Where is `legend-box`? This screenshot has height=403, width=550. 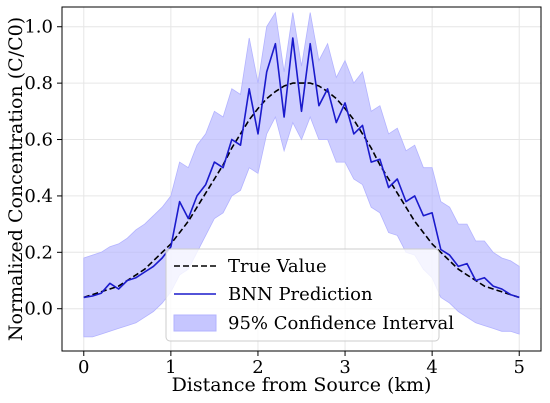 legend-box is located at coordinates (302, 295).